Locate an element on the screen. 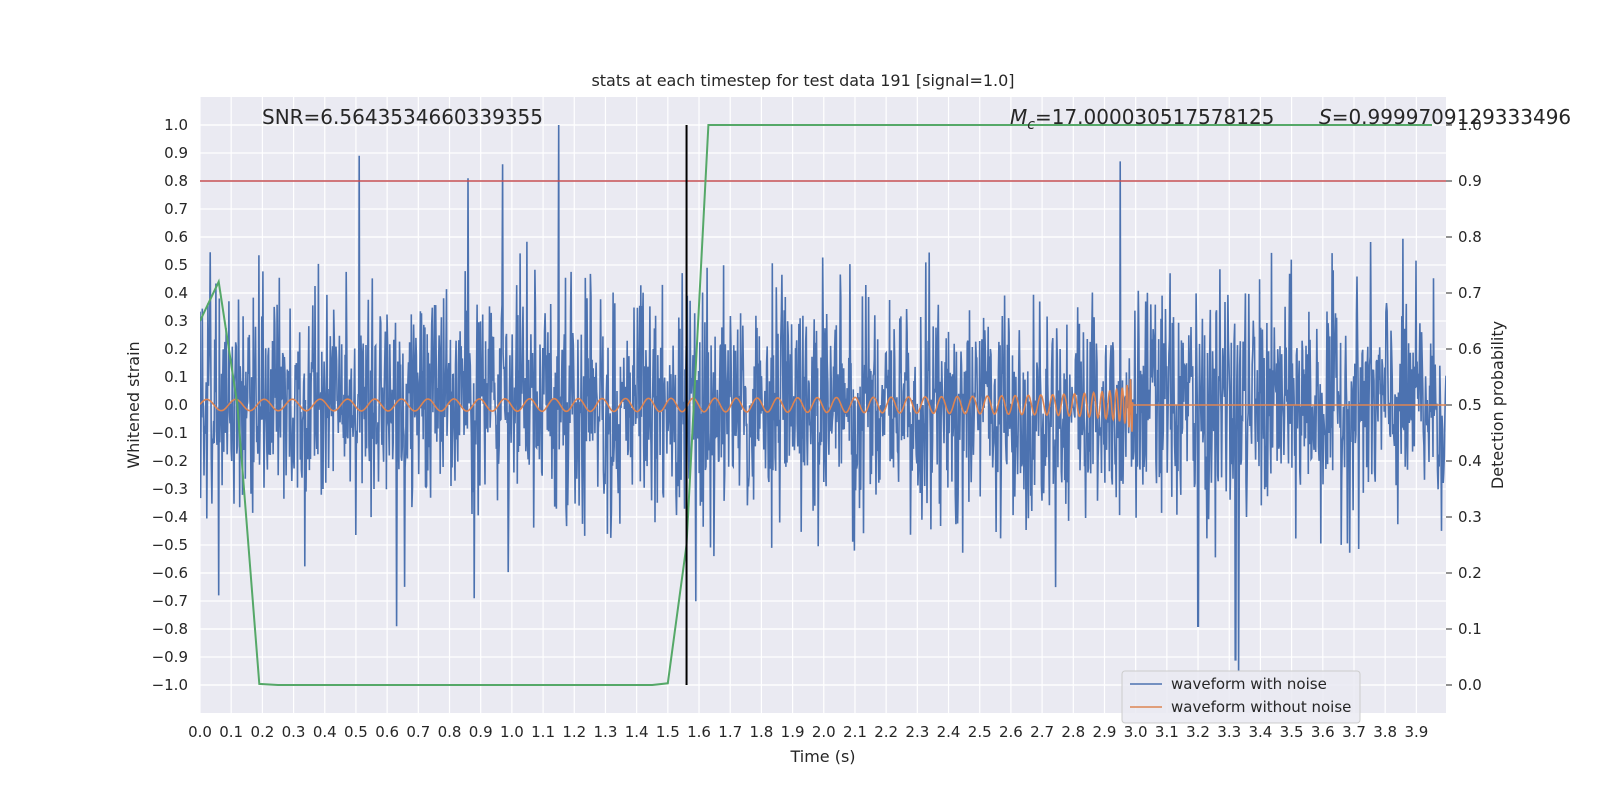 Image resolution: width=1600 pixels, height=800 pixels. y-tick-label-left: 0.8 is located at coordinates (176, 181).